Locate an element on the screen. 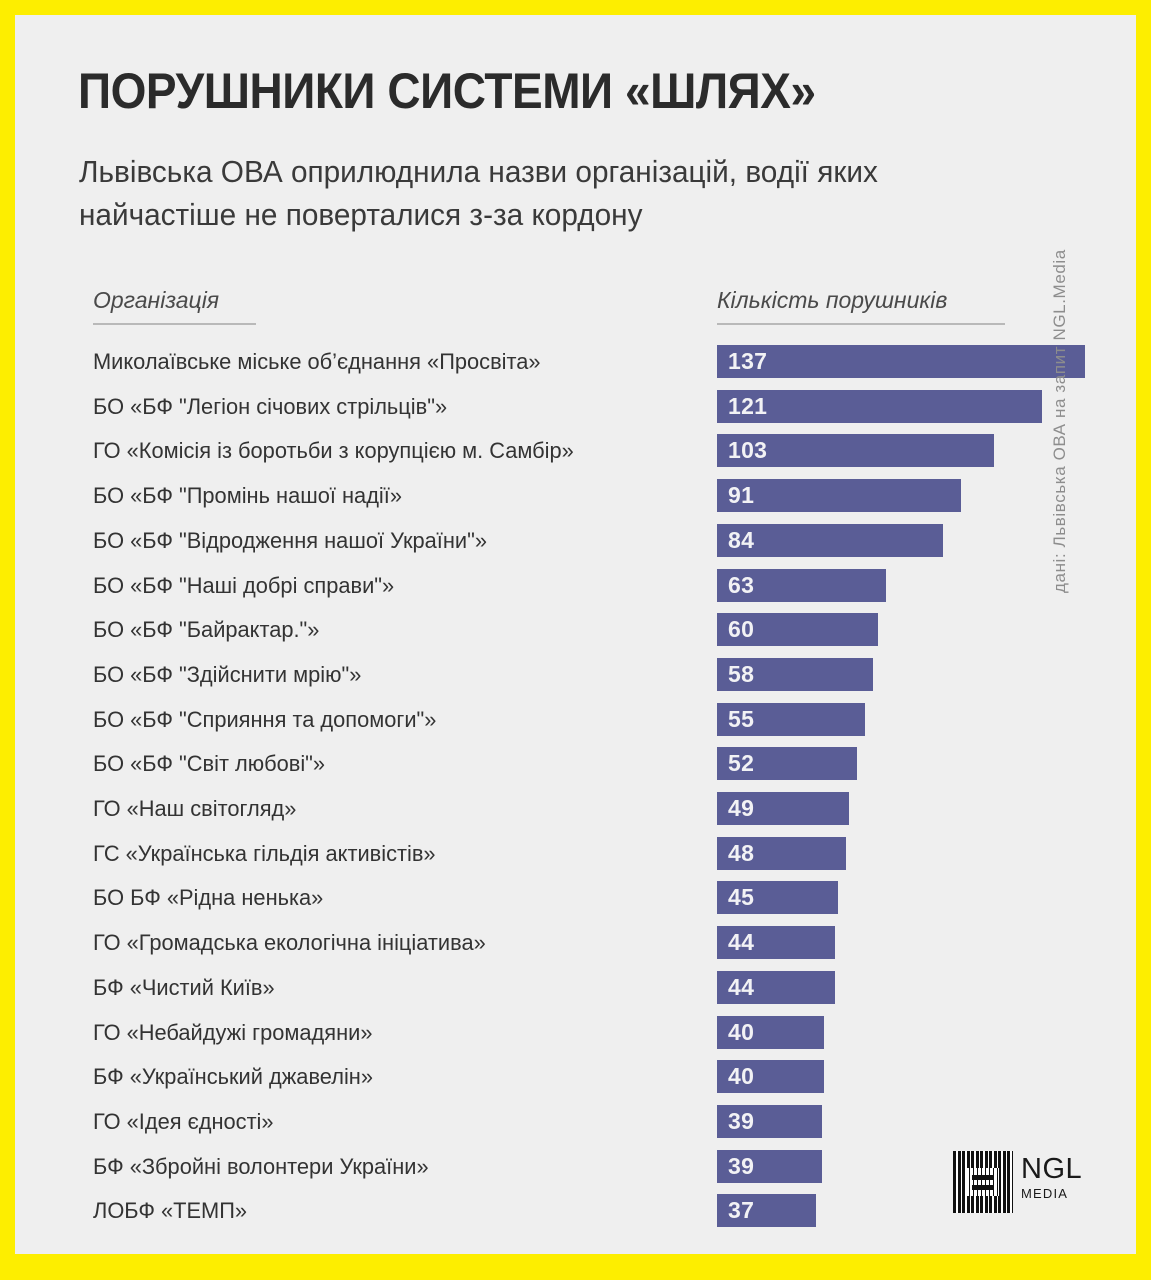 Image resolution: width=1151 pixels, height=1280 pixels. bar: 55 is located at coordinates (791, 719).